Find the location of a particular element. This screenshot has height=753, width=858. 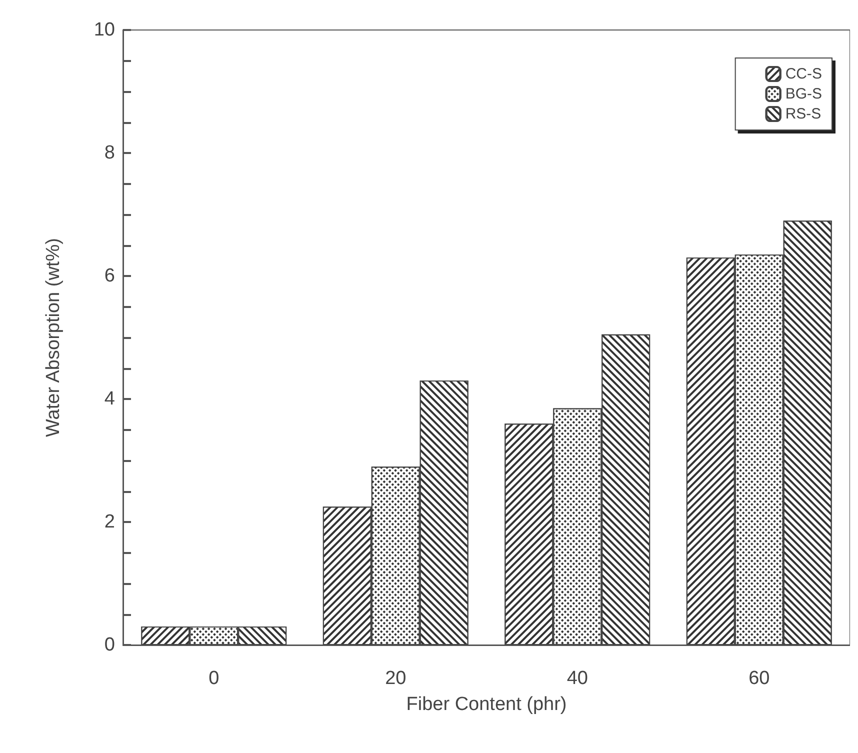

y-tick-label: 2 is located at coordinates (109, 522).